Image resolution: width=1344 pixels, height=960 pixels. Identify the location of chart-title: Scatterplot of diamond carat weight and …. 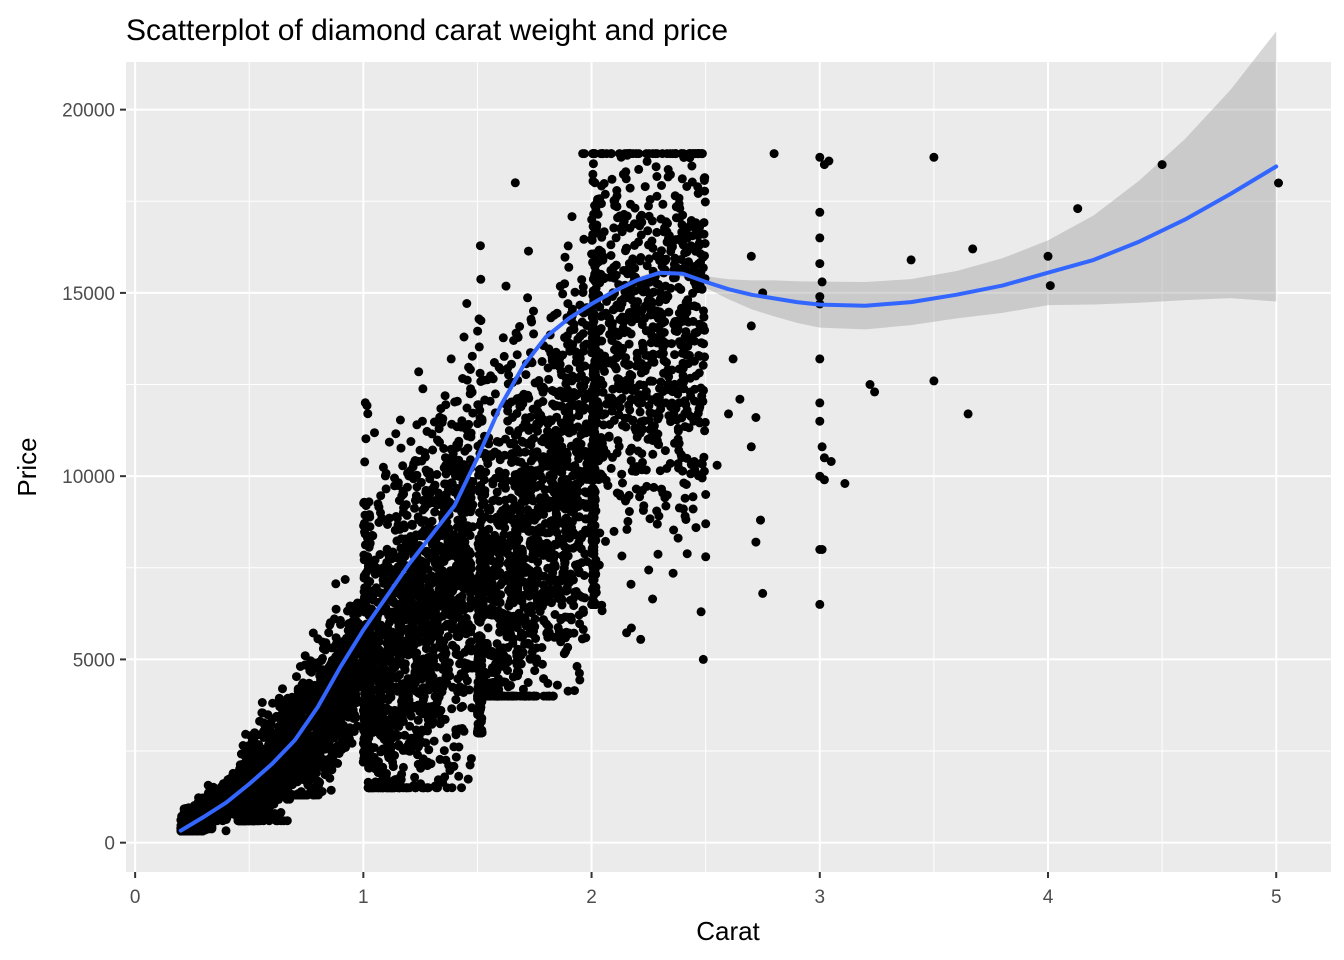
(427, 30).